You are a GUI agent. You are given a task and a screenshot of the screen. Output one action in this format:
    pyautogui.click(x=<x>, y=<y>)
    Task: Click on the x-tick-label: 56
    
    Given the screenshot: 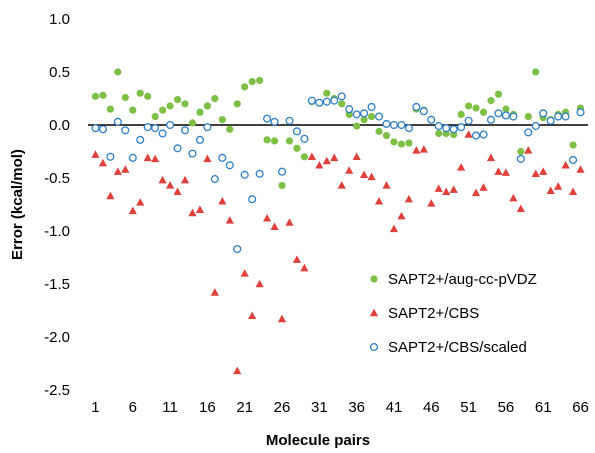 What is the action you would take?
    pyautogui.click(x=506, y=407)
    